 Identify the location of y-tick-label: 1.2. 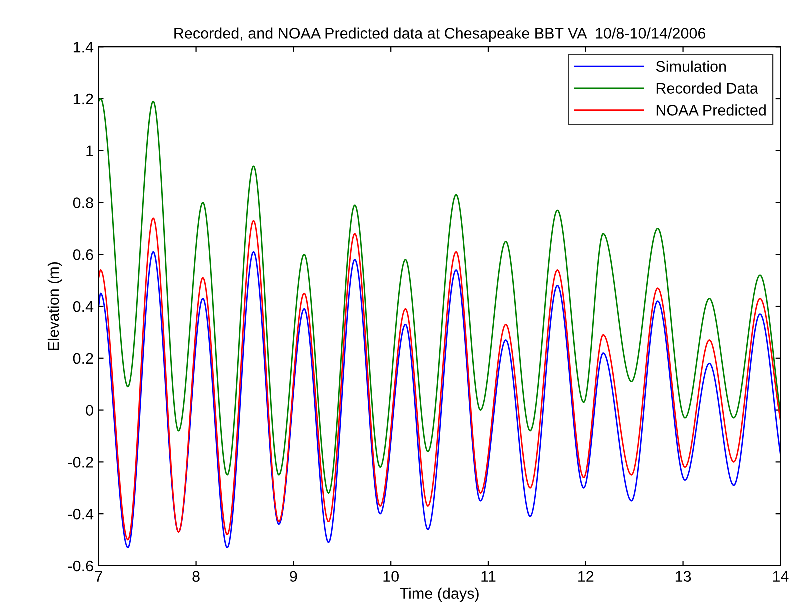
(84, 99).